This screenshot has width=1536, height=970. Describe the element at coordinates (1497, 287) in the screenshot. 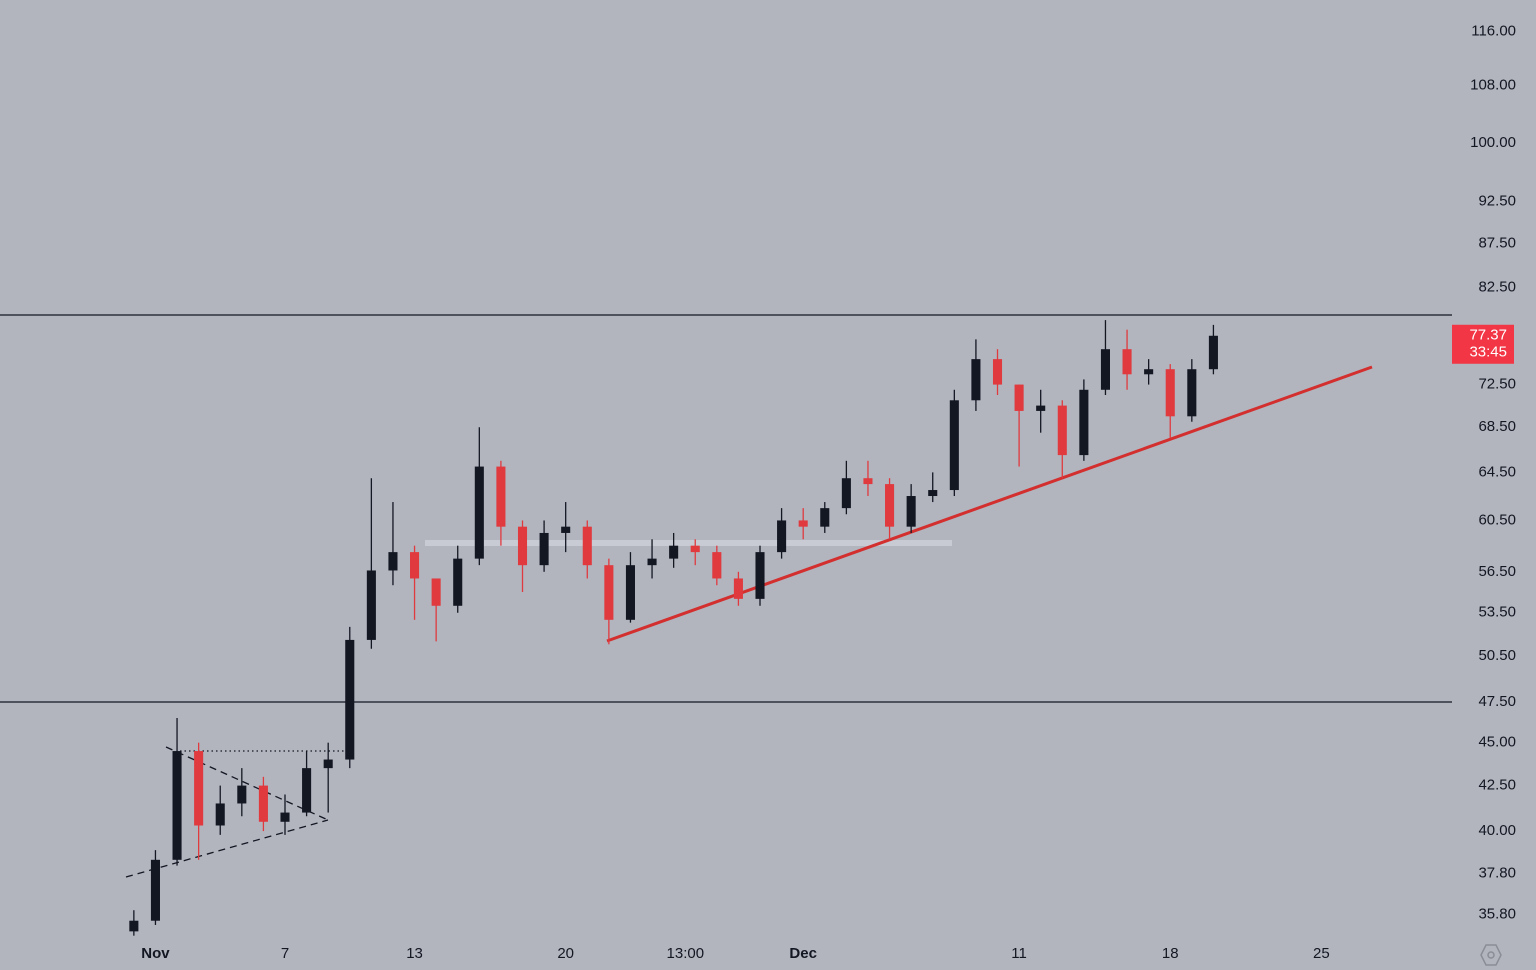

I see `y-tick-label: 82.50` at that location.